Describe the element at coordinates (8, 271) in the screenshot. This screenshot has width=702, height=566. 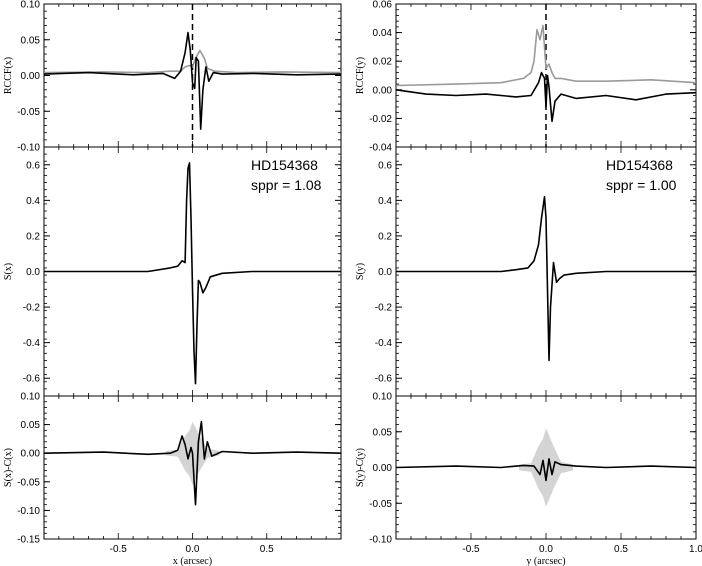
I see `y-axis-label: S(x)` at that location.